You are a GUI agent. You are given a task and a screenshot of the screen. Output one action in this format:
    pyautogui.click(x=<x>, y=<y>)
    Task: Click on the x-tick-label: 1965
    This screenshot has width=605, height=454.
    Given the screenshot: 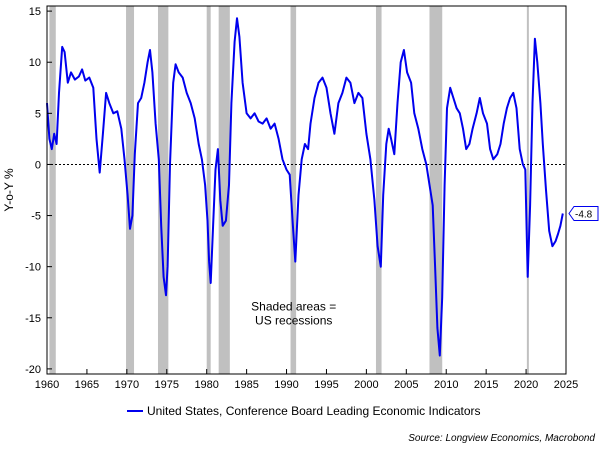 What is the action you would take?
    pyautogui.click(x=87, y=385)
    